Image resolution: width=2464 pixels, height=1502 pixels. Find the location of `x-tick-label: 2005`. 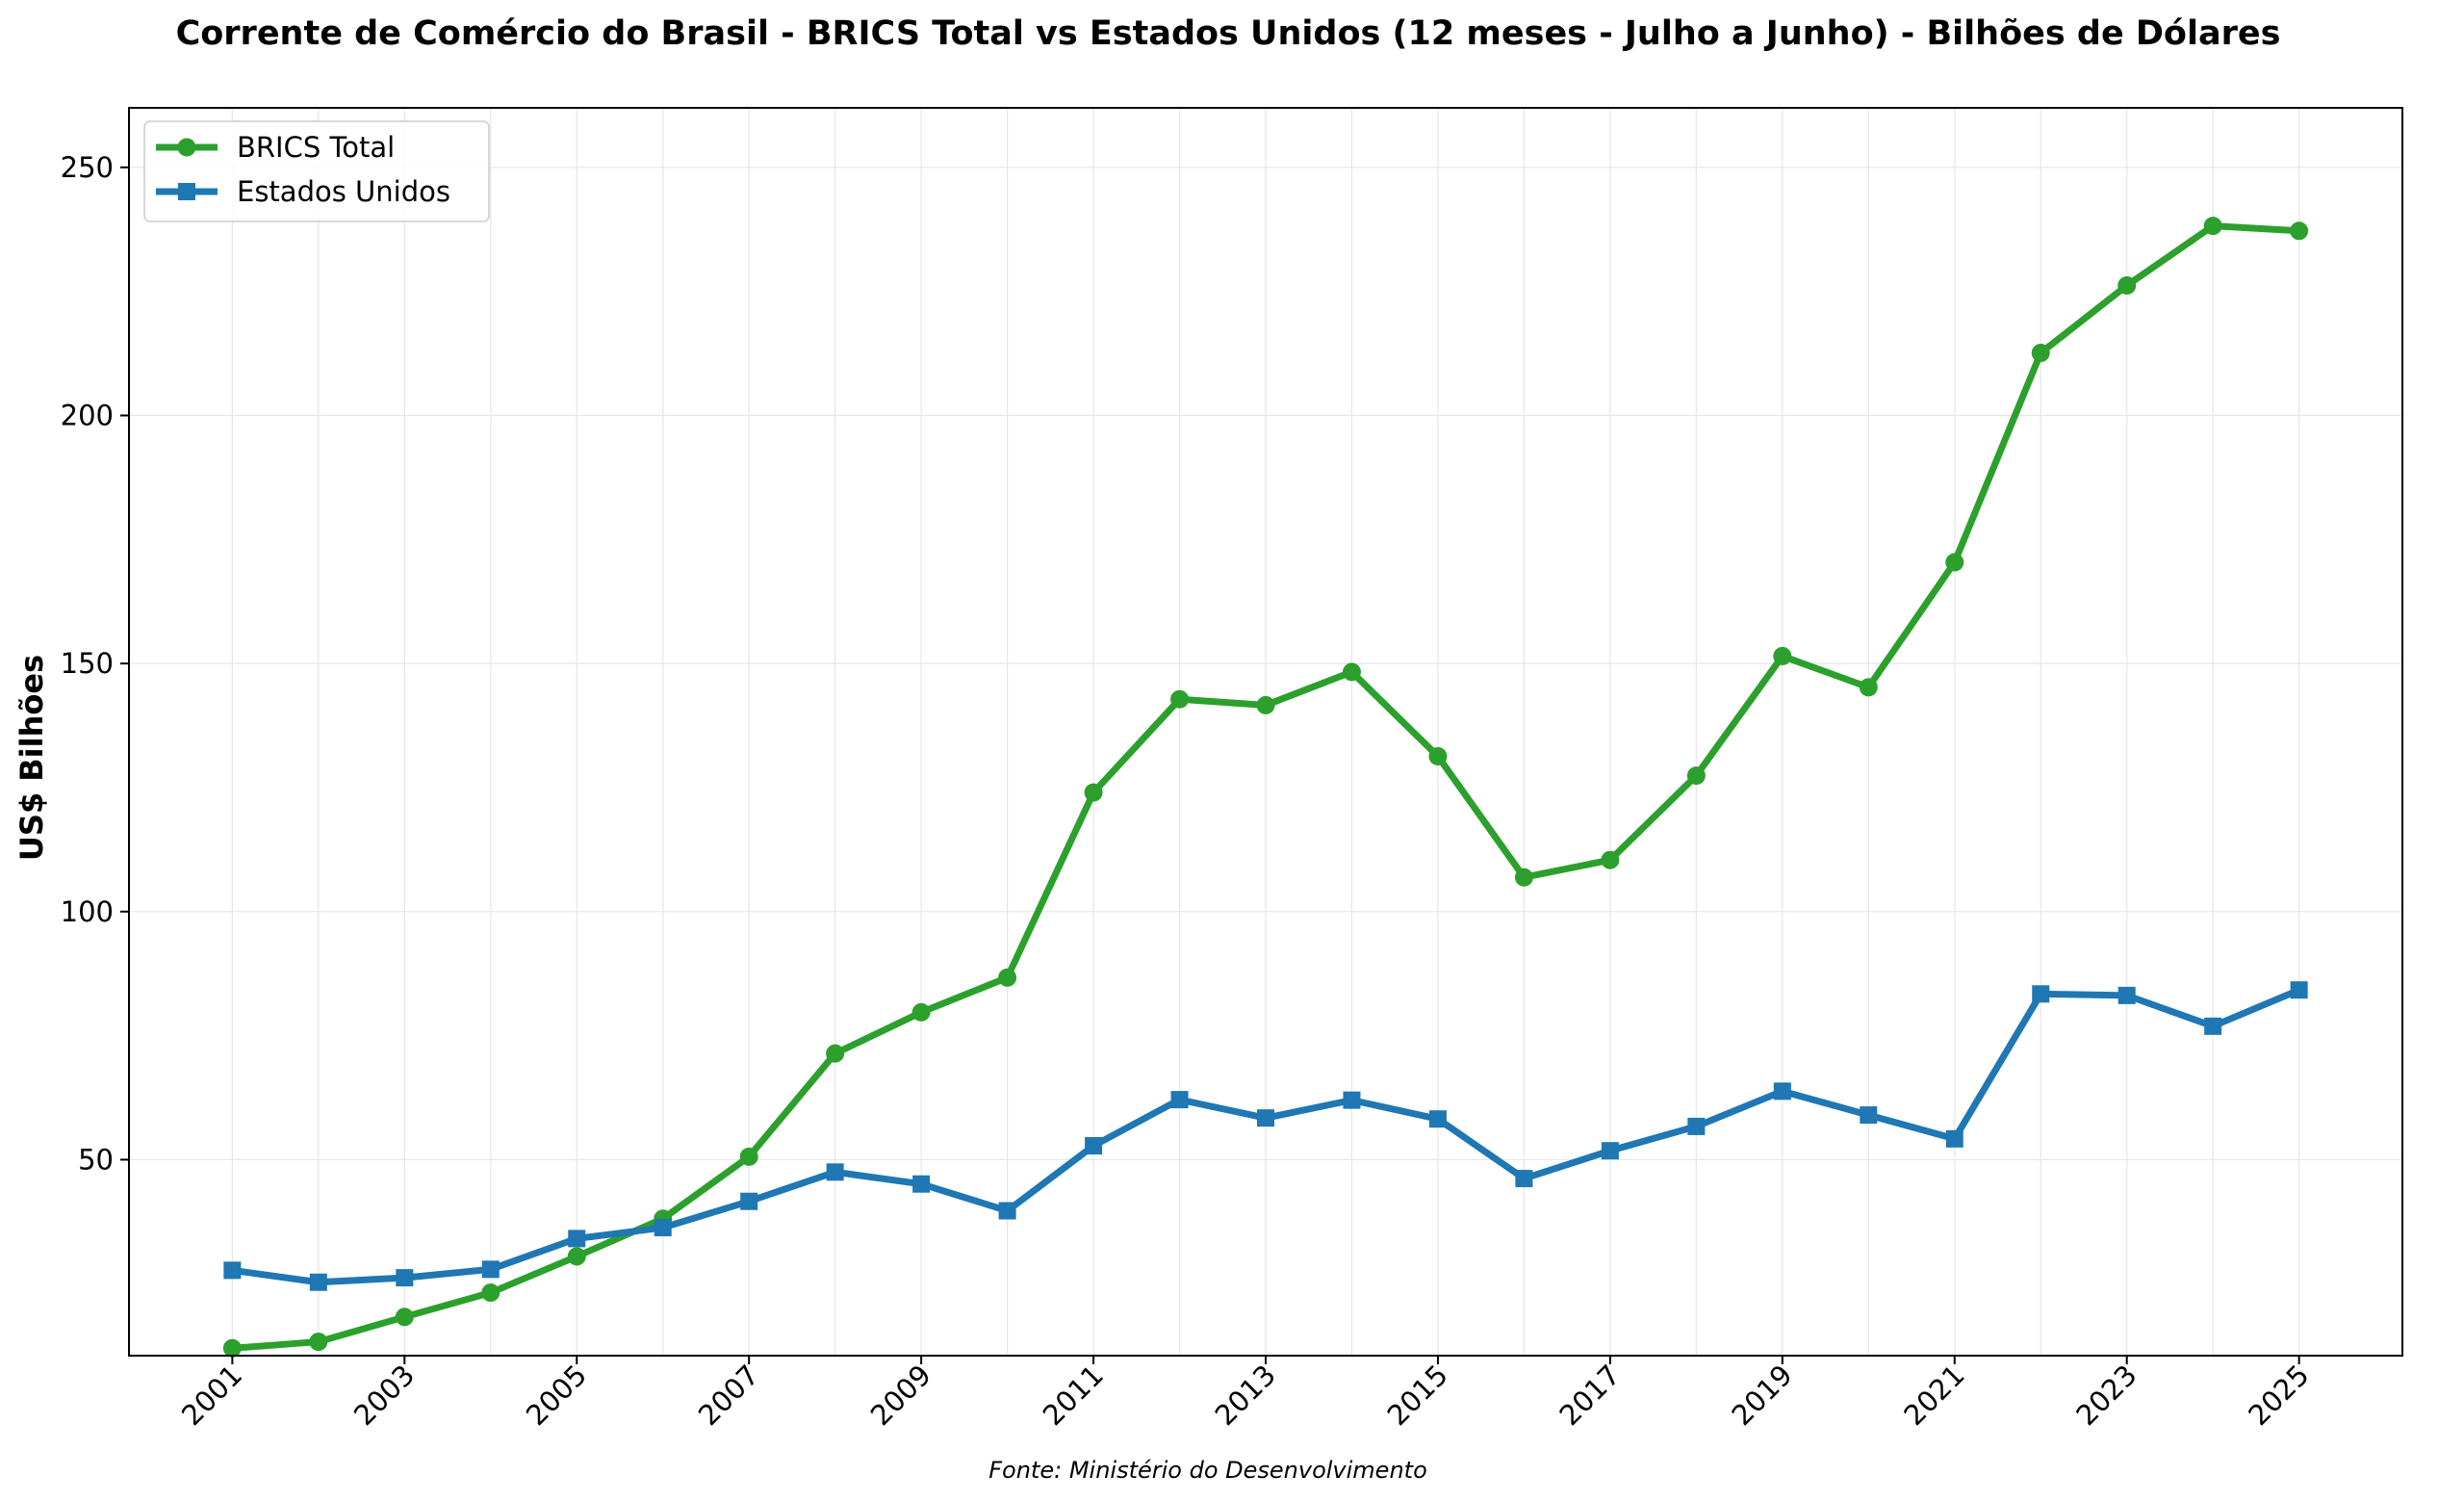

x-tick-label: 2005 is located at coordinates (556, 1395).